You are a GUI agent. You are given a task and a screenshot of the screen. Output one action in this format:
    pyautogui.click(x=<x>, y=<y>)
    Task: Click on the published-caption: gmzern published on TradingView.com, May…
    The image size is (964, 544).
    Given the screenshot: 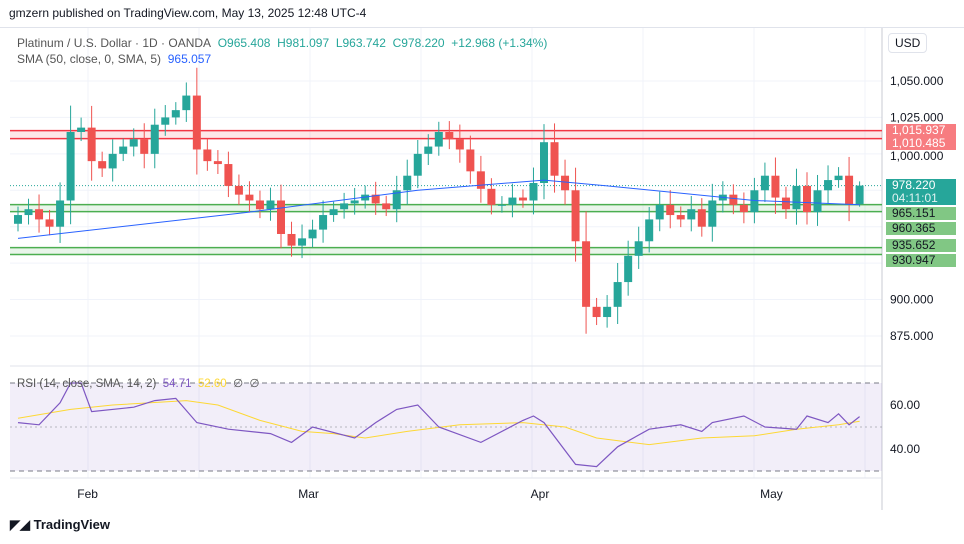 What is the action you would take?
    pyautogui.click(x=188, y=13)
    